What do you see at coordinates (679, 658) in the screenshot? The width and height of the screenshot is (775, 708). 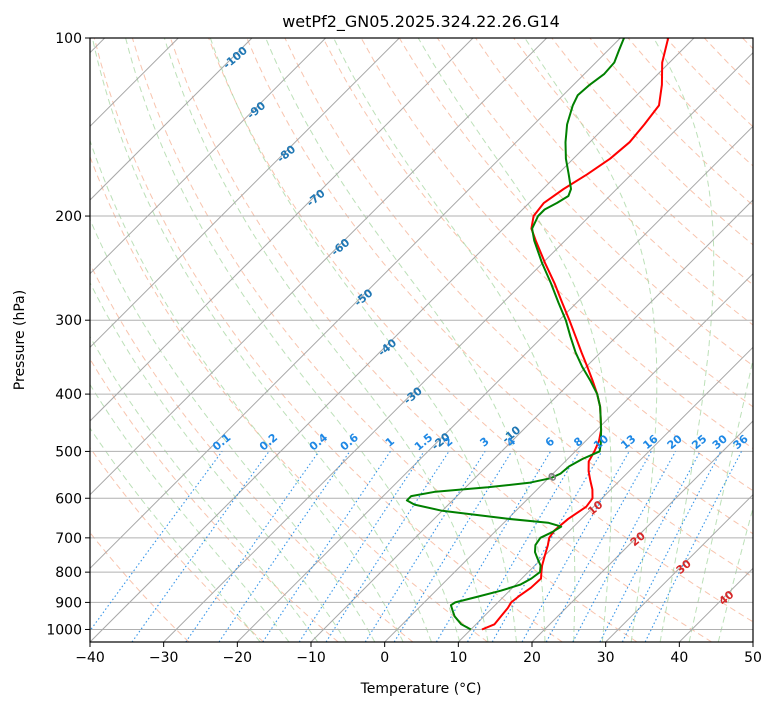 I see `x-tick-label: 40` at bounding box center [679, 658].